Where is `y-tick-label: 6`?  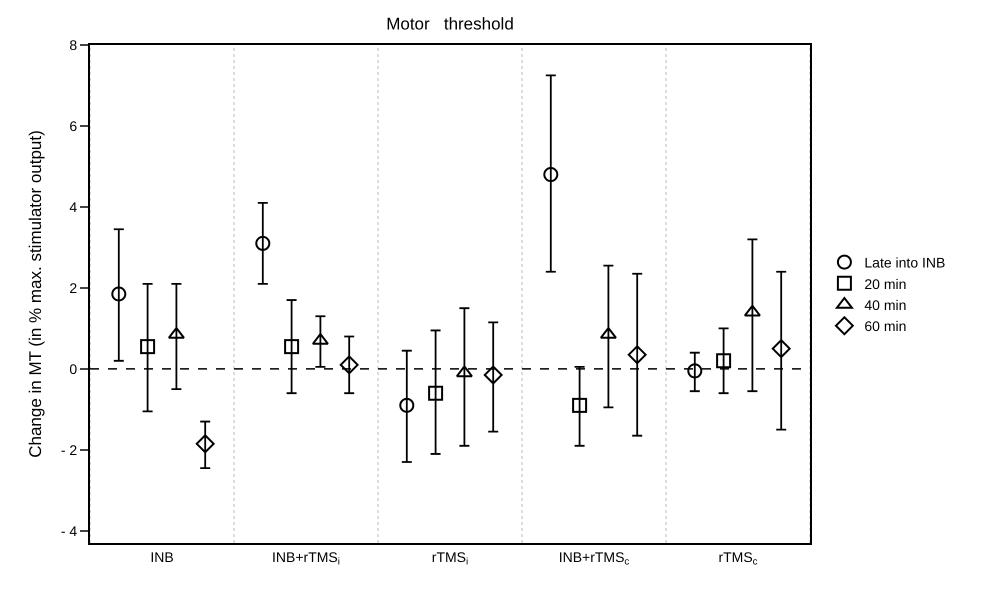 y-tick-label: 6 is located at coordinates (73, 126).